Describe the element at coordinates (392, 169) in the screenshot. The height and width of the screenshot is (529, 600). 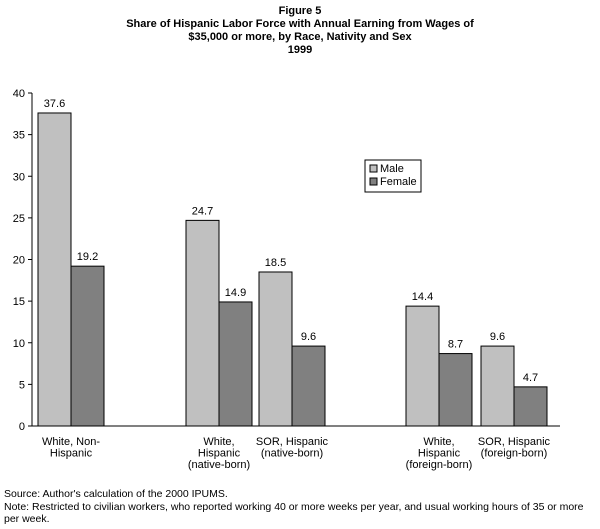
I see `legend-label-male: Male` at that location.